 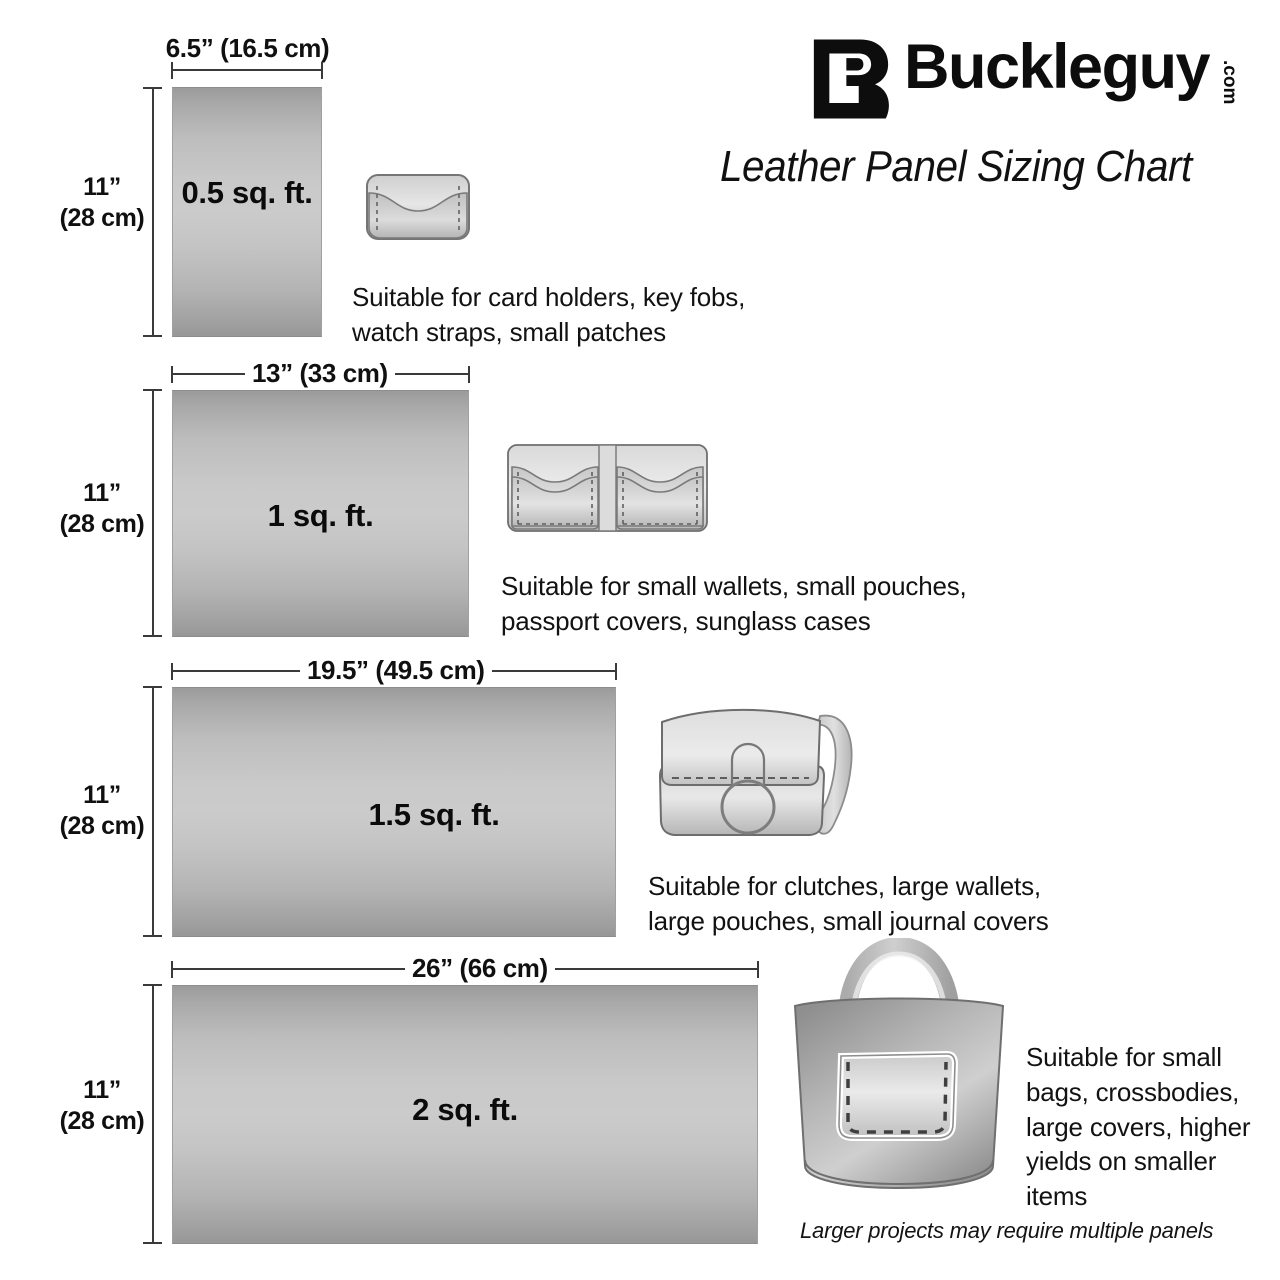 I want to click on panel-2-sqft, so click(x=465, y=1114).